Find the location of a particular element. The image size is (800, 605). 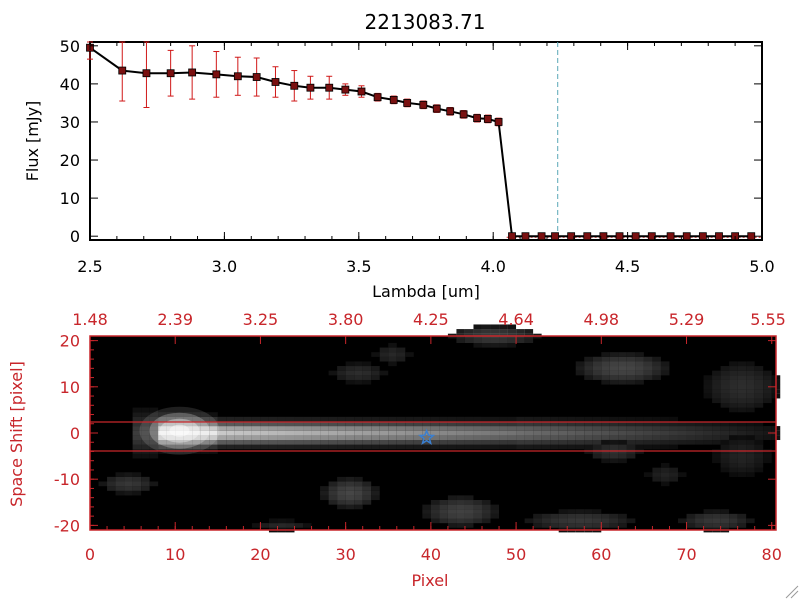

image-peak-glow is located at coordinates (179, 430).